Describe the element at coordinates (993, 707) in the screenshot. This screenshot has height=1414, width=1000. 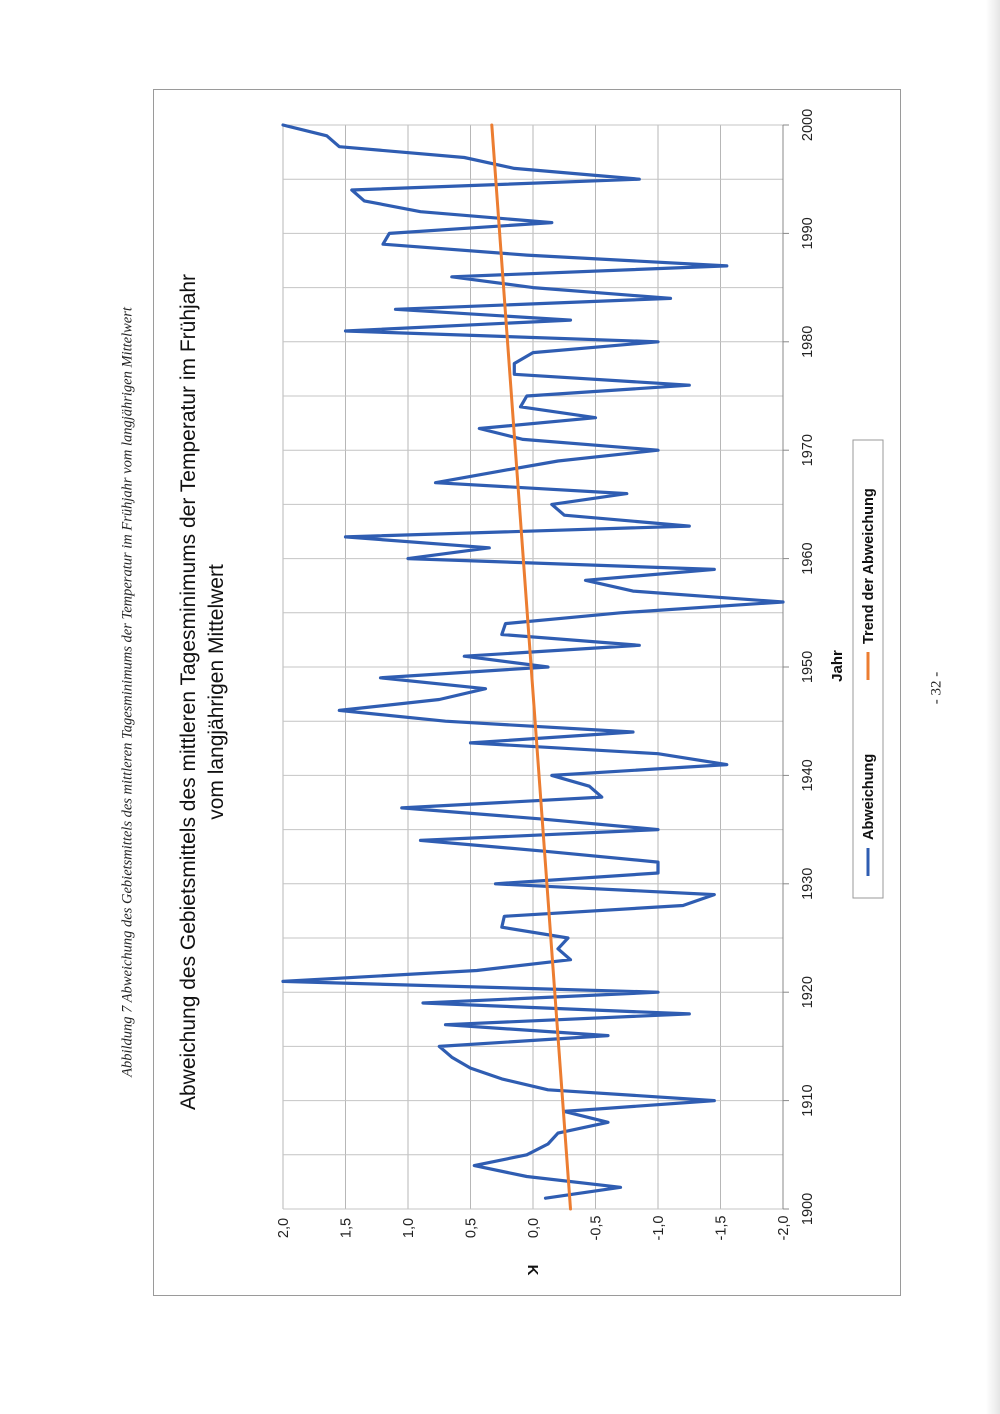
I see `page-edge-shadow` at that location.